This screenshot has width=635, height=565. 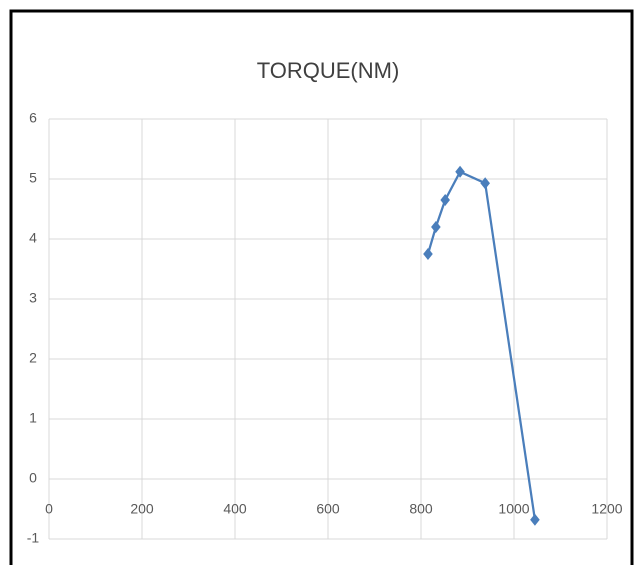 What do you see at coordinates (328, 70) in the screenshot?
I see `chart-title: TORQUE(NM)` at bounding box center [328, 70].